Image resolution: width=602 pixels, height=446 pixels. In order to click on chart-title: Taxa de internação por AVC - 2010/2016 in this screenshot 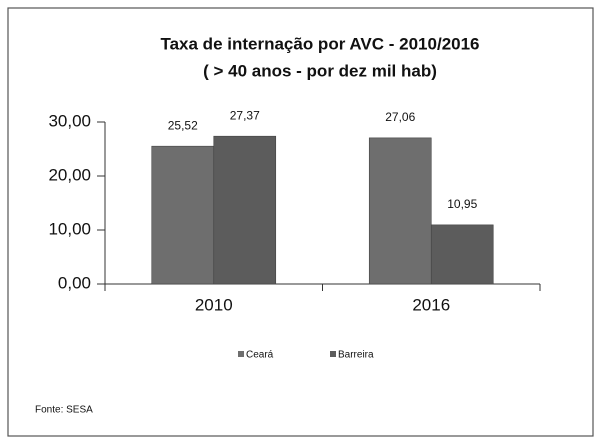, I will do `click(319, 43)`.